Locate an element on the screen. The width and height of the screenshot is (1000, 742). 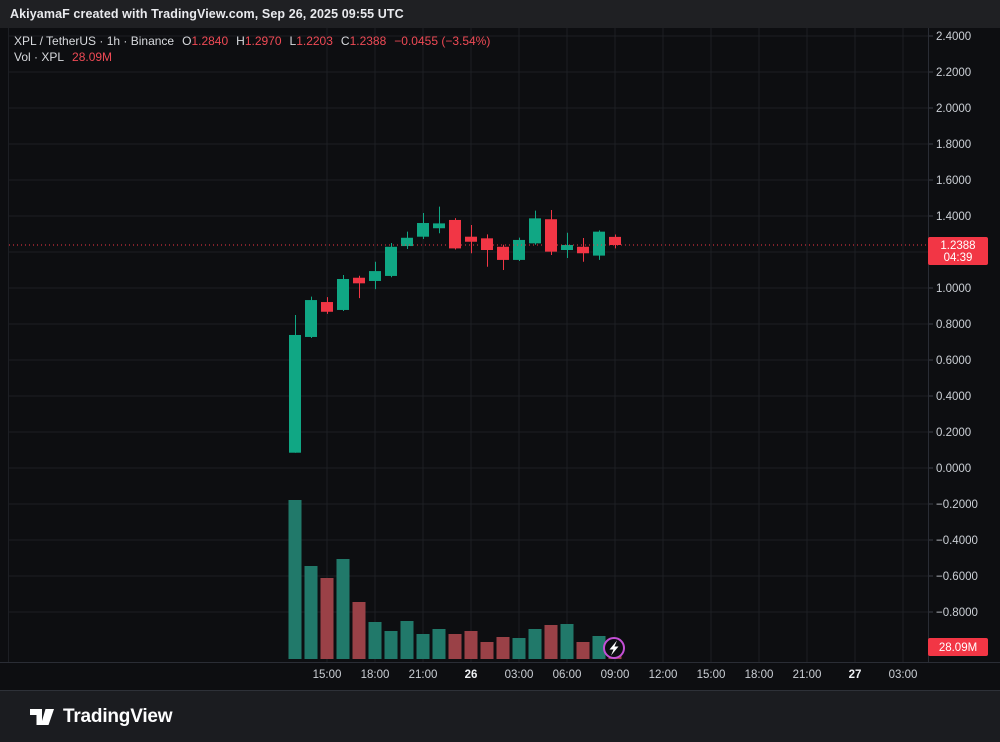
time-axis-label: 09:00 is located at coordinates (615, 675).